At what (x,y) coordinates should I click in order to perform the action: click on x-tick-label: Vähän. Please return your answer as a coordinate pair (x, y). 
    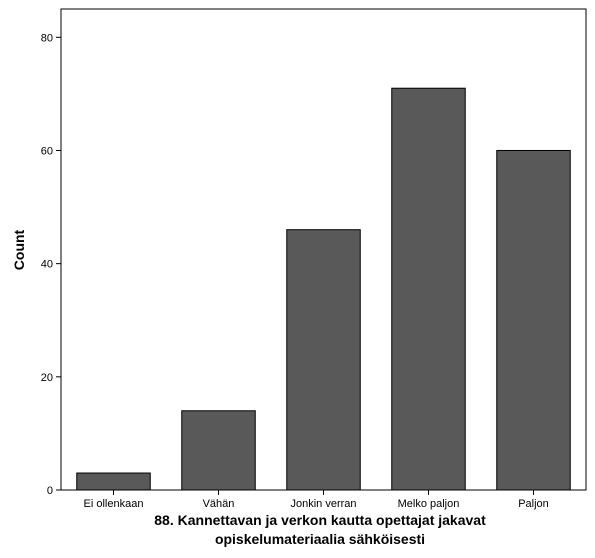
    Looking at the image, I should click on (219, 504).